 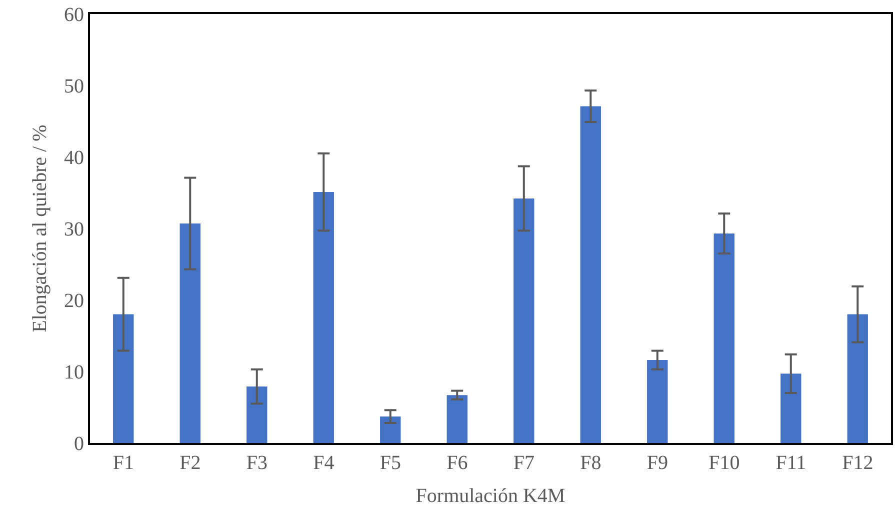 What do you see at coordinates (791, 463) in the screenshot?
I see `x-tick-label: F11` at bounding box center [791, 463].